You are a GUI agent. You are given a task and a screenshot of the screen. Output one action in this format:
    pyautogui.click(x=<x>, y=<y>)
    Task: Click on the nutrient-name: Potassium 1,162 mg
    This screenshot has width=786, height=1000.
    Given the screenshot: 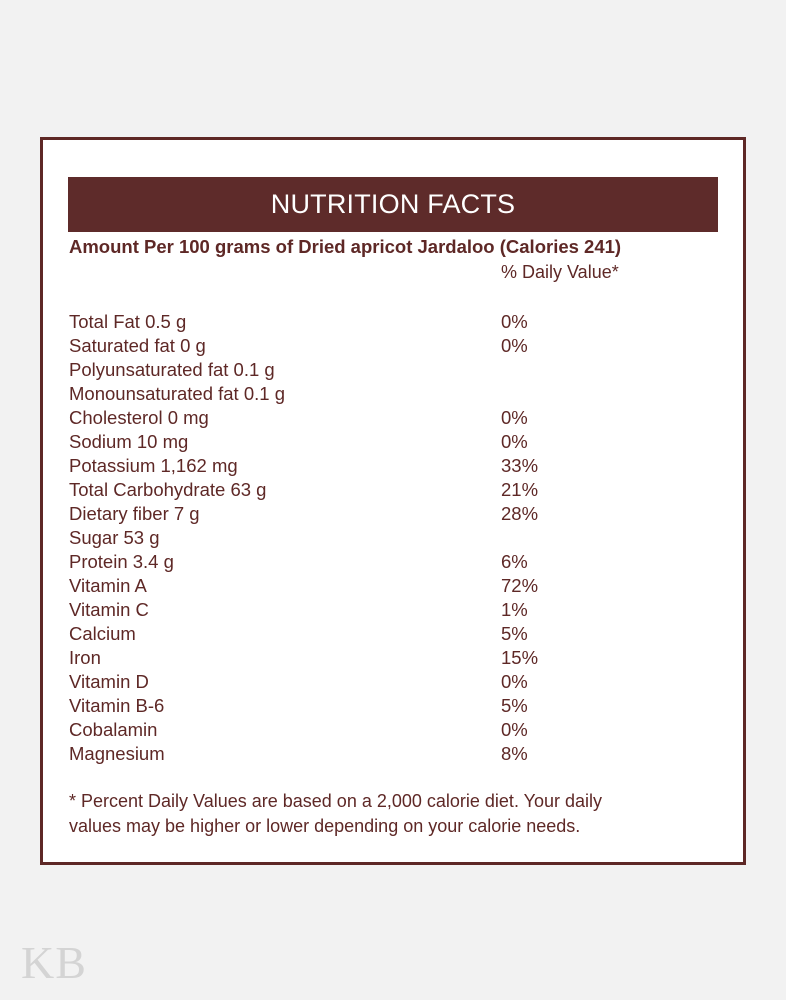 What is the action you would take?
    pyautogui.click(x=153, y=465)
    